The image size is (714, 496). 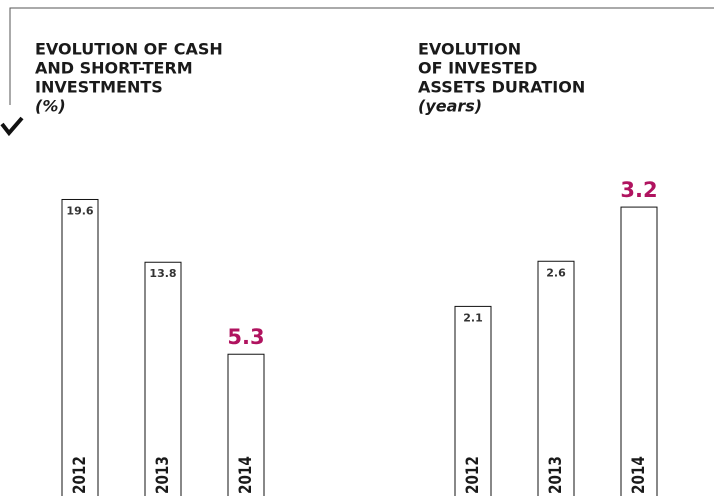 I want to click on value-label: 3.2, so click(x=638, y=190).